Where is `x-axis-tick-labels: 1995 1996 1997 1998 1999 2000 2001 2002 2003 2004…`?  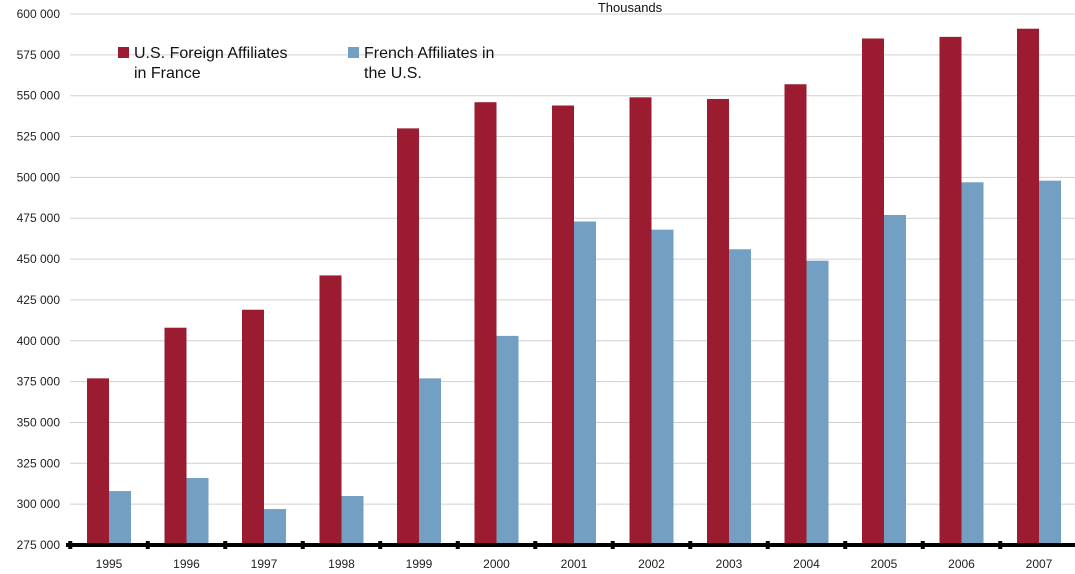
x-axis-tick-labels: 1995 1996 1997 1998 1999 2000 2001 2002 2003 2004… is located at coordinates (574, 564).